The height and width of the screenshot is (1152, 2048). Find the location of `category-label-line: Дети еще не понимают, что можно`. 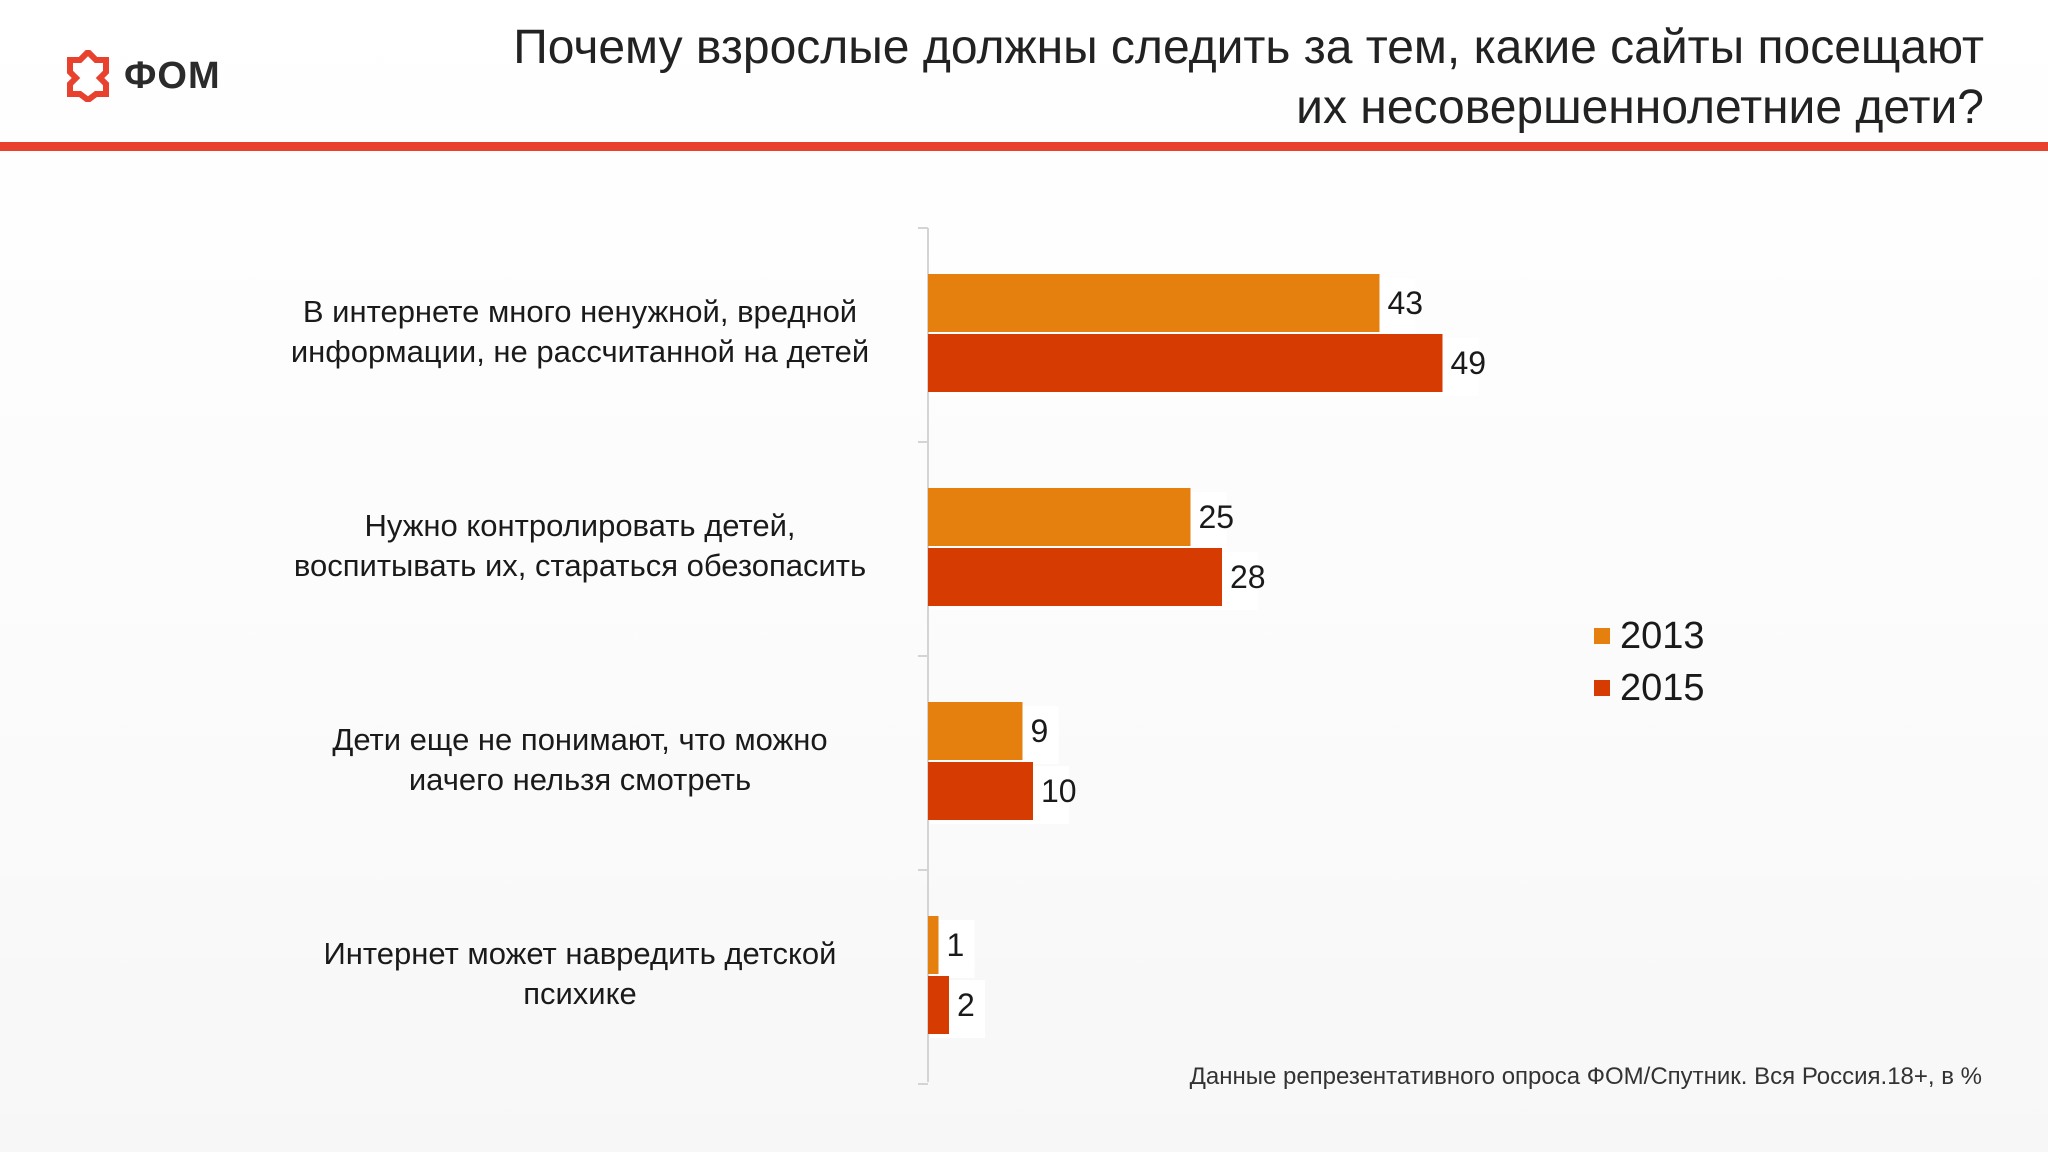

category-label-line: Дети еще не понимают, что можно is located at coordinates (580, 739).